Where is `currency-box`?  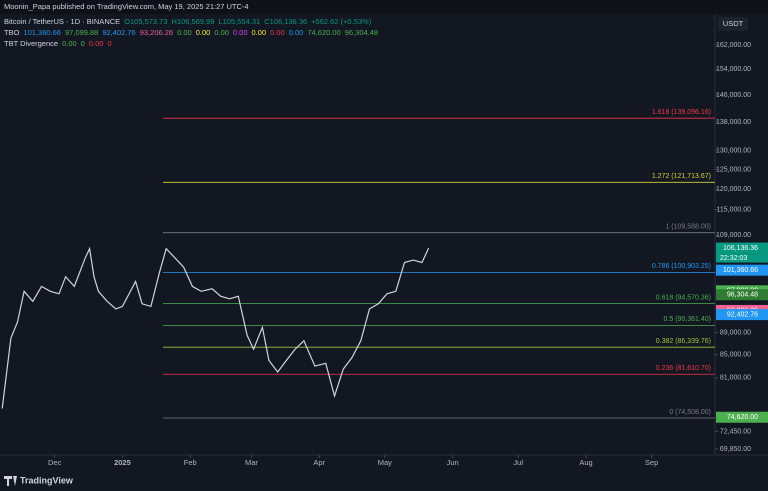 currency-box is located at coordinates (733, 24).